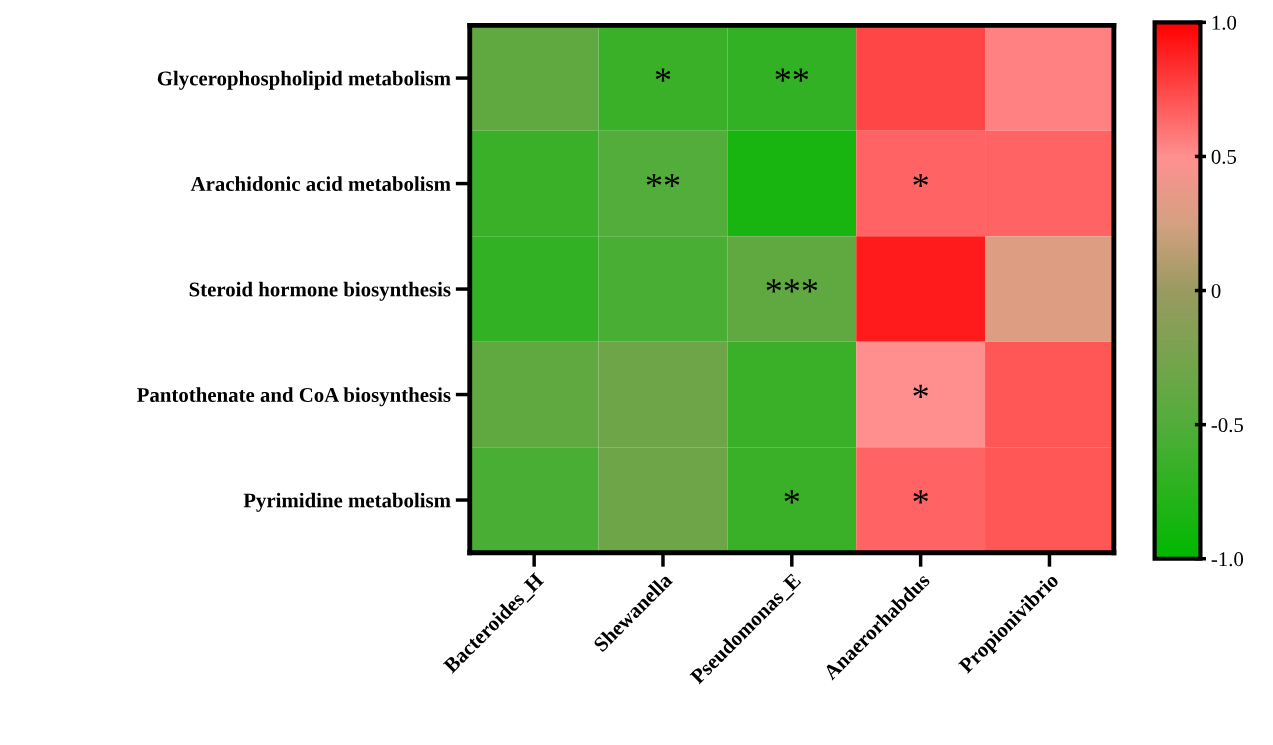 The image size is (1273, 745). What do you see at coordinates (1227, 425) in the screenshot?
I see `color-bar-label: -0.5` at bounding box center [1227, 425].